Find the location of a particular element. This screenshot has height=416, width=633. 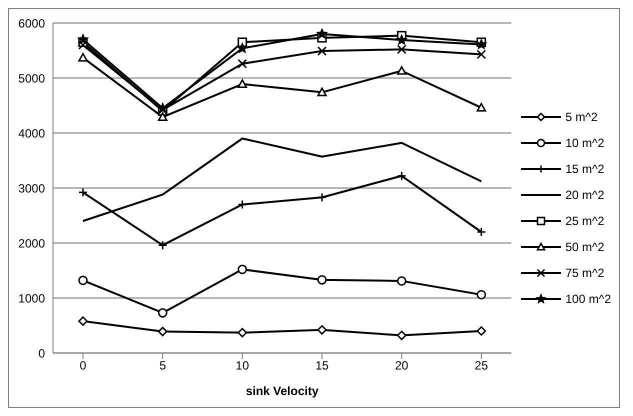

y-tick-label: 6000 is located at coordinates (32, 23).